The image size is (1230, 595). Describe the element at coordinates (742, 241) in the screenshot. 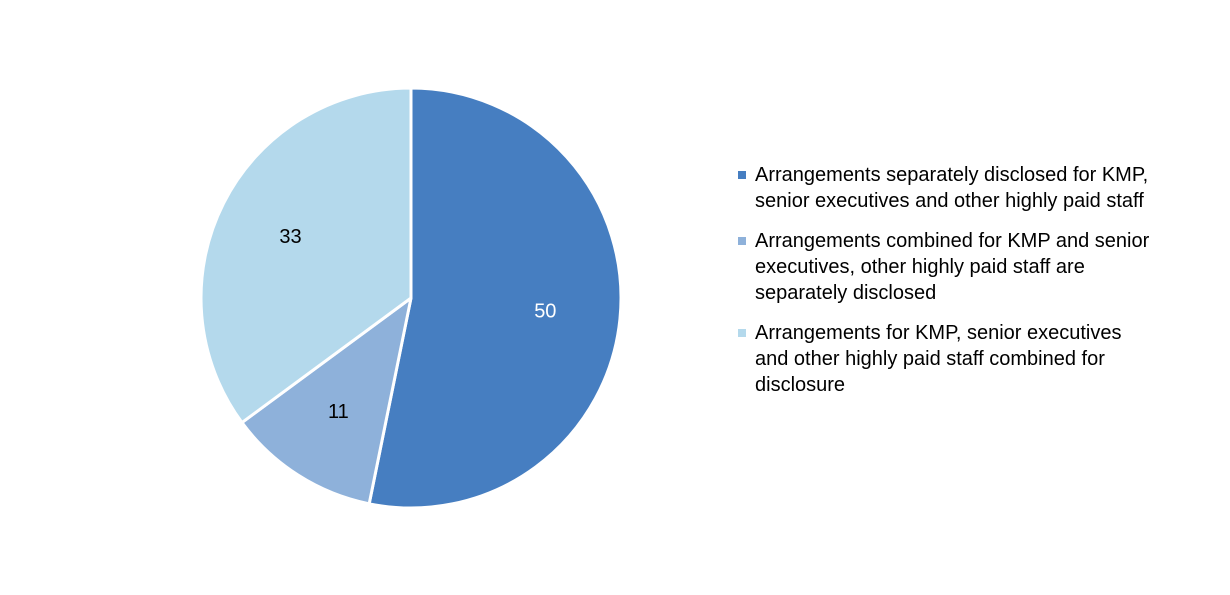

I see `legend-swatch-combined-kmp-senior` at that location.